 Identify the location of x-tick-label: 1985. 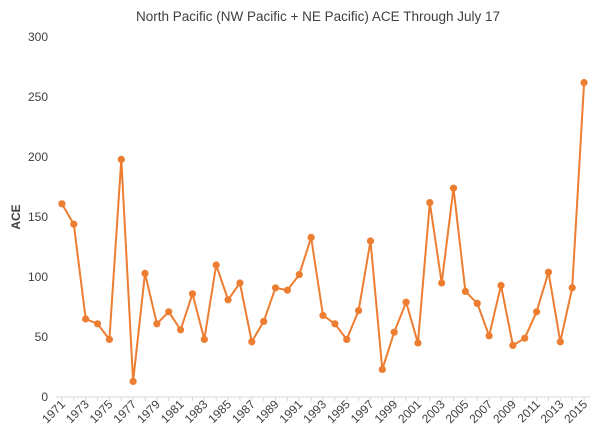
(219, 411).